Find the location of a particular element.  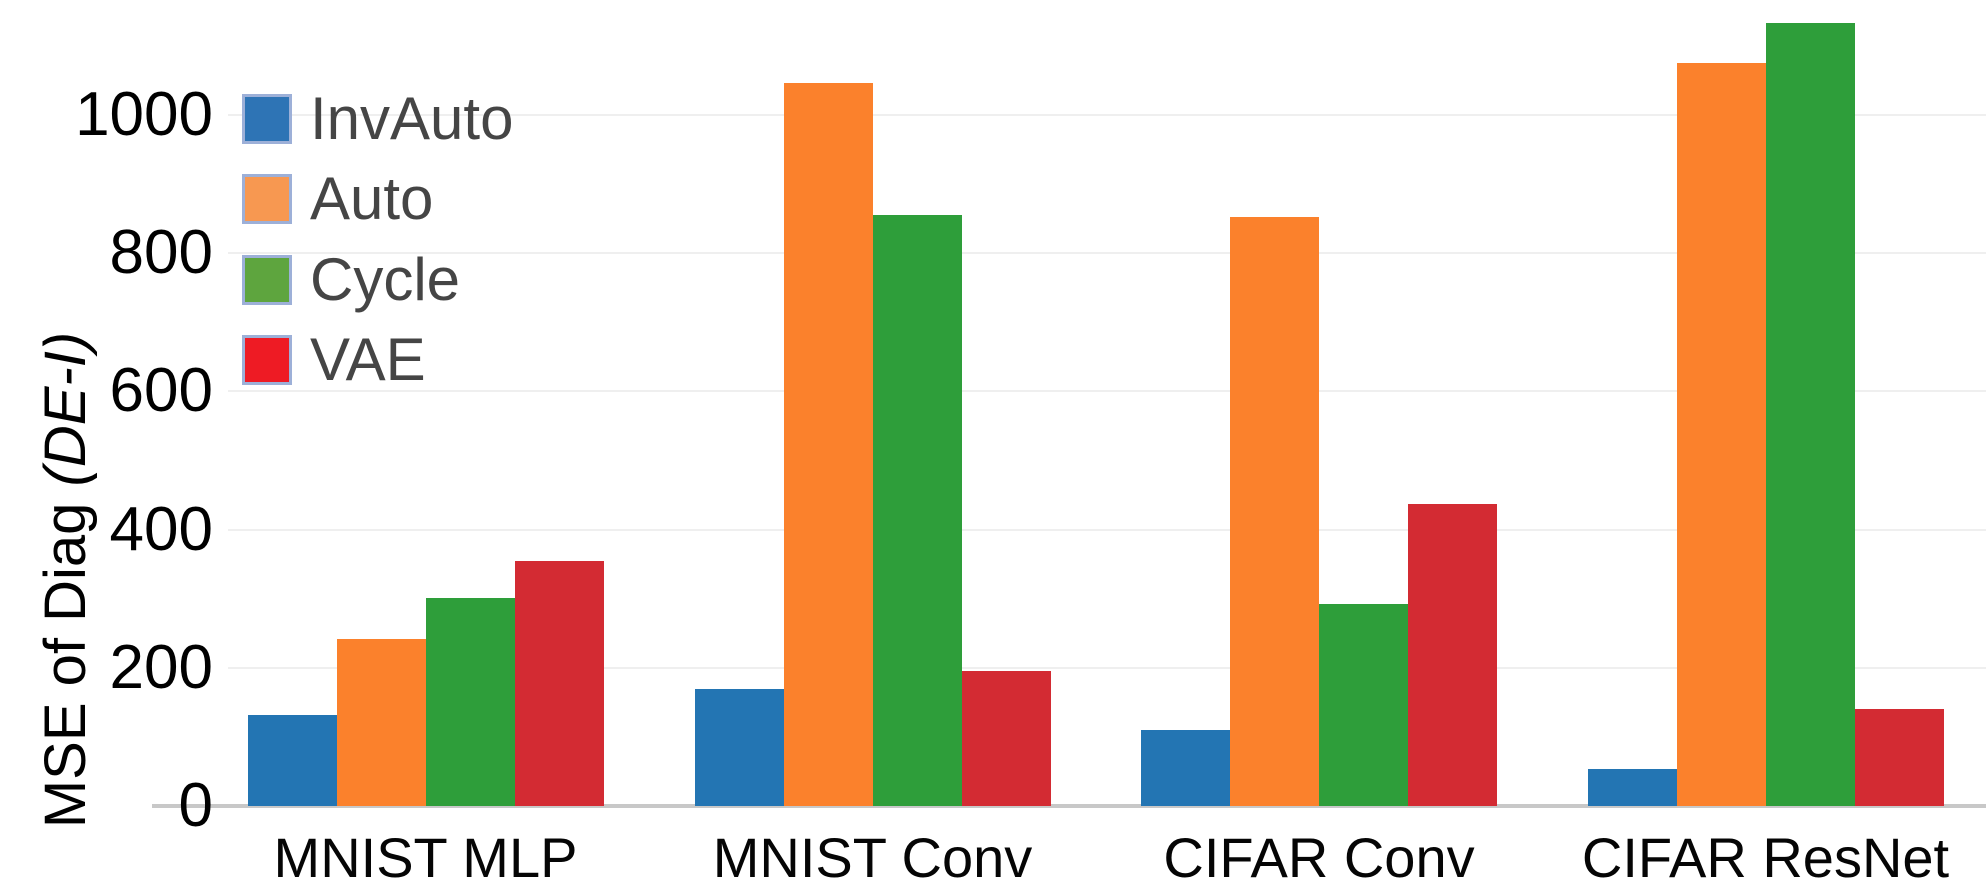

x-tick-label-cifar-resnet: CIFAR ResNet is located at coordinates (1765, 857).